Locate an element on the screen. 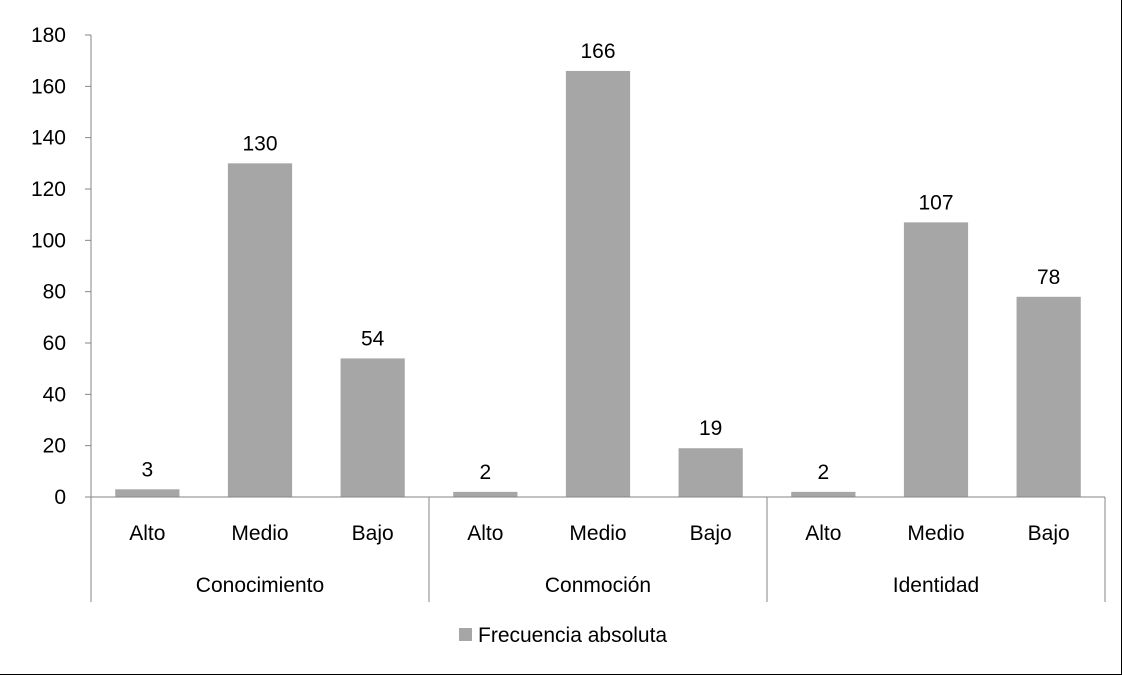  y-tick-label: 180 is located at coordinates (48, 35).